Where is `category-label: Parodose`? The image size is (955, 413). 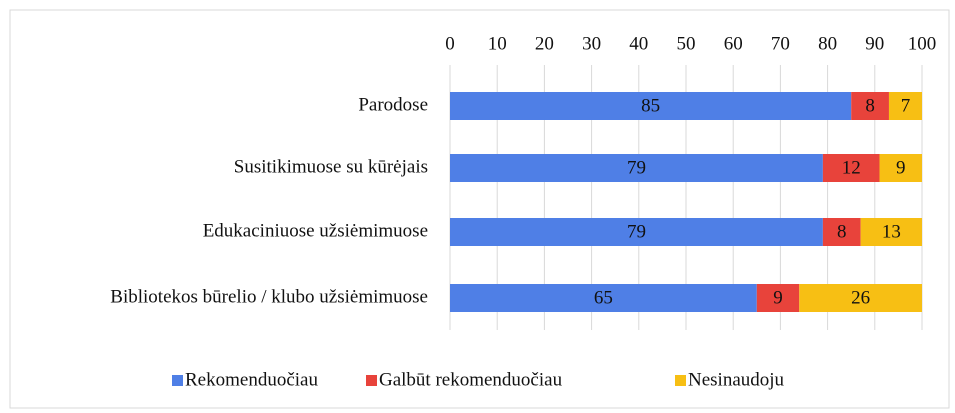
category-label: Parodose is located at coordinates (393, 104).